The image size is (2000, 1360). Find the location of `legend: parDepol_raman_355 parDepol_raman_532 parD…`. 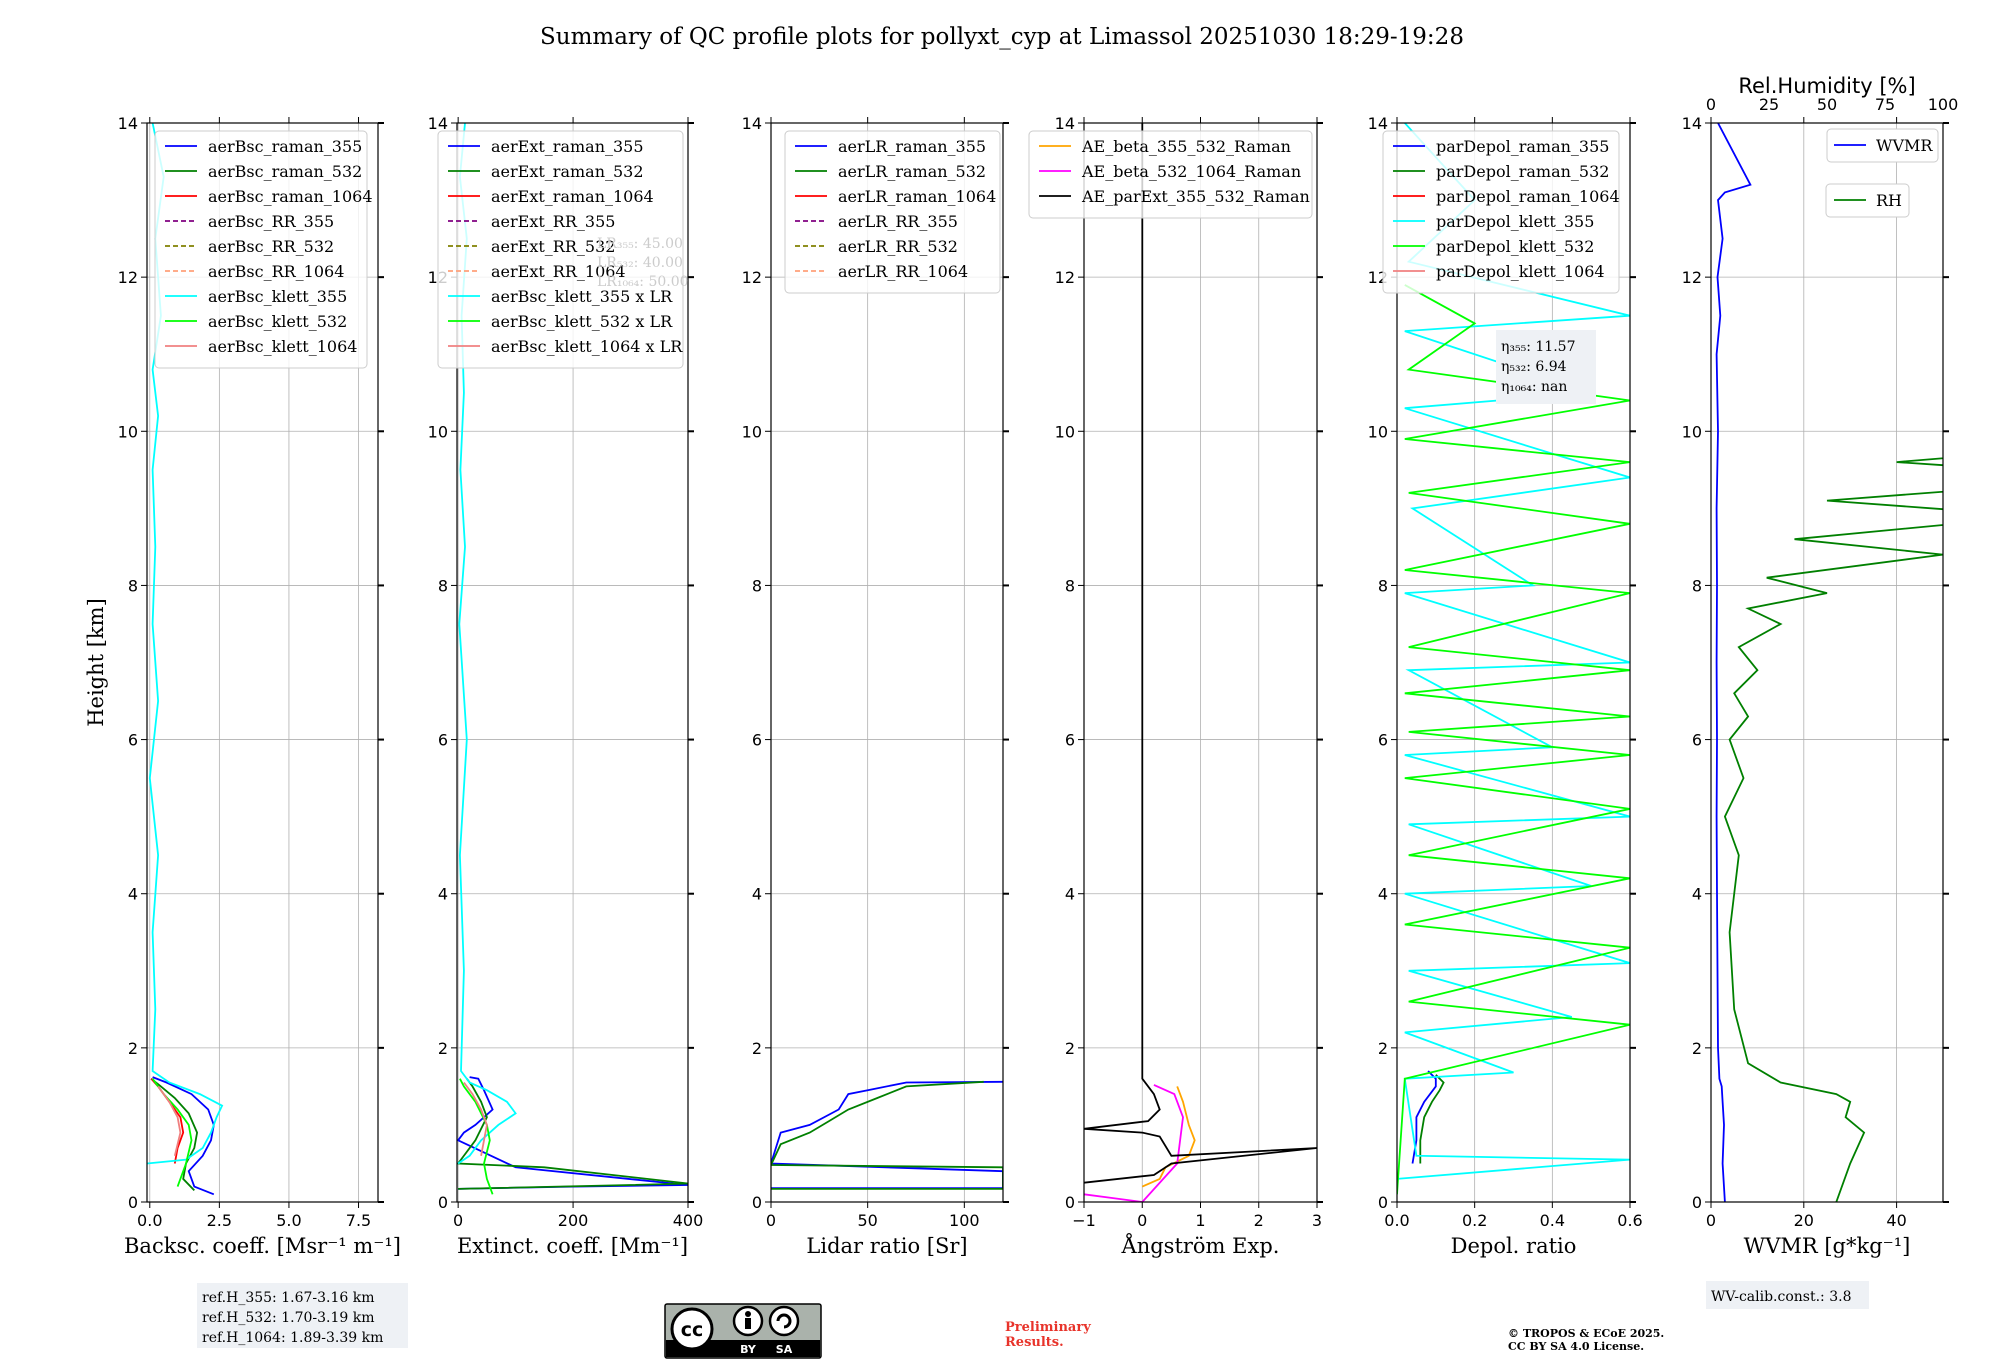

legend: parDepol_raman_355 parDepol_raman_532 parD… is located at coordinates (1501, 212).